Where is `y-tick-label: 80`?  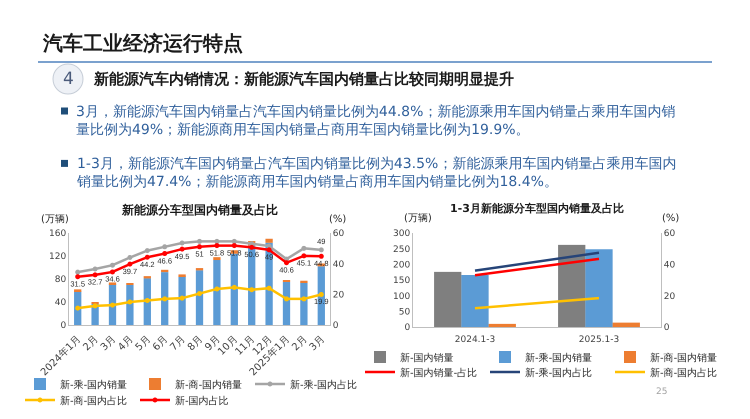
y-tick-label: 80 is located at coordinates (60, 280).